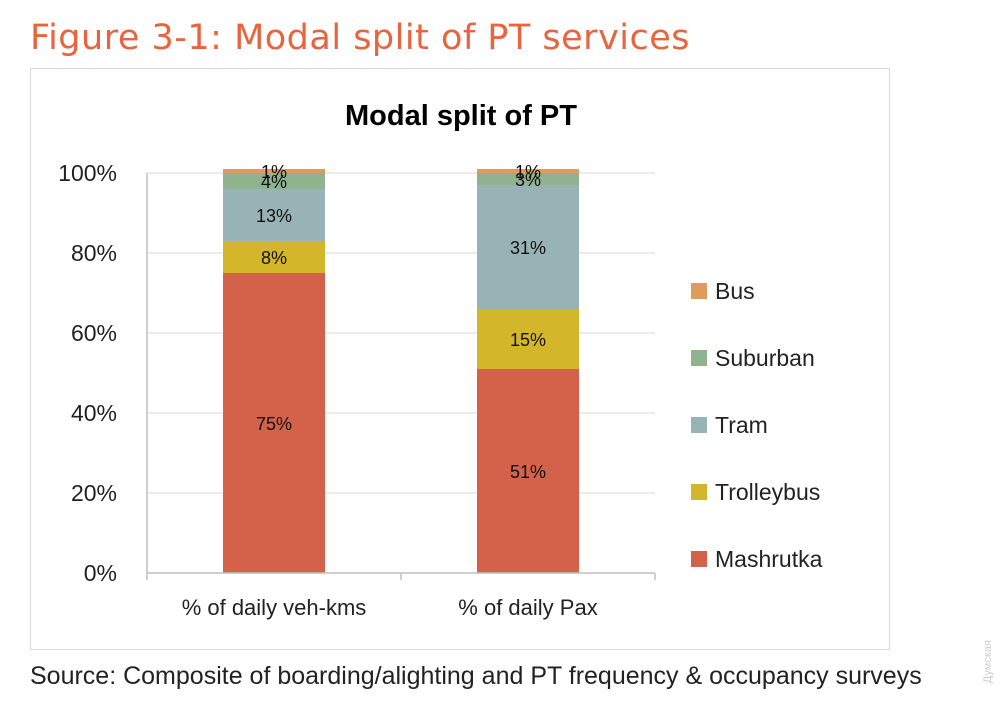  I want to click on data-label: 15%, so click(528, 340).